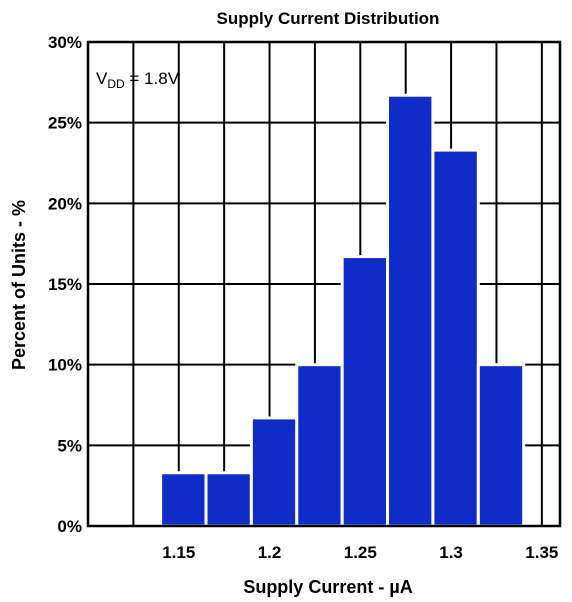  What do you see at coordinates (328, 18) in the screenshot?
I see `chart-title: Supply Current Distribution` at bounding box center [328, 18].